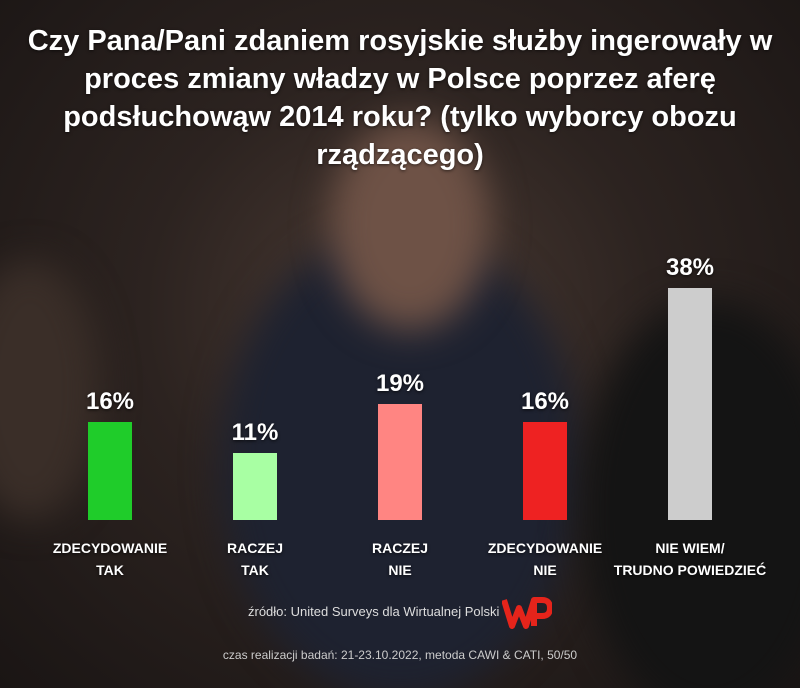 This screenshot has height=688, width=800. I want to click on logo, so click(527, 613).